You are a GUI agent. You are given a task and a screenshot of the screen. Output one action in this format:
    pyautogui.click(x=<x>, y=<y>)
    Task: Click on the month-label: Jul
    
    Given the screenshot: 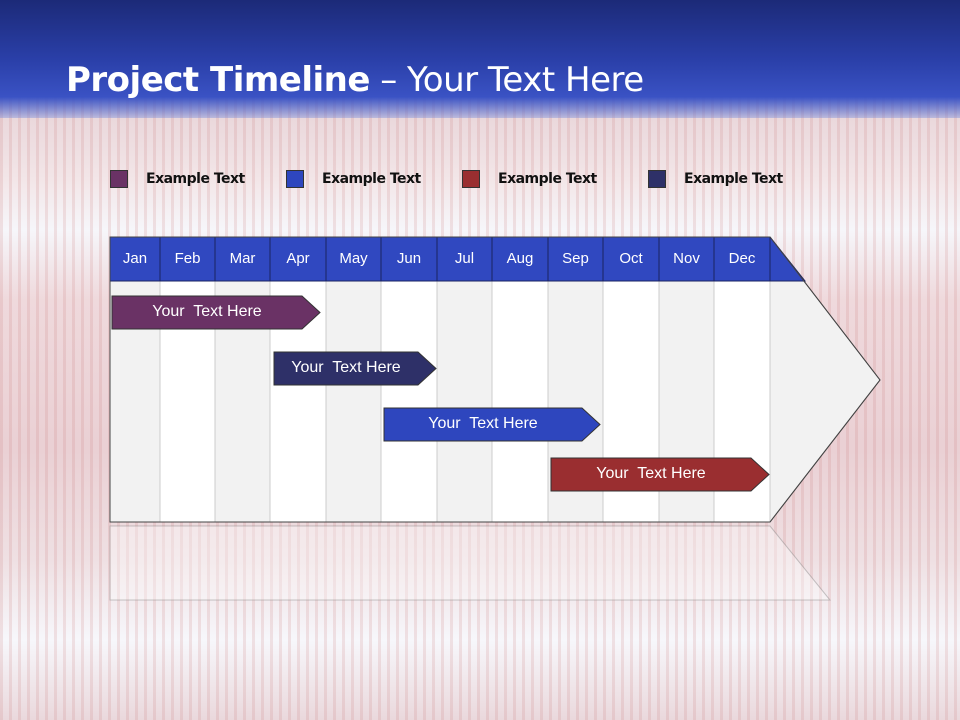 What is the action you would take?
    pyautogui.click(x=464, y=258)
    